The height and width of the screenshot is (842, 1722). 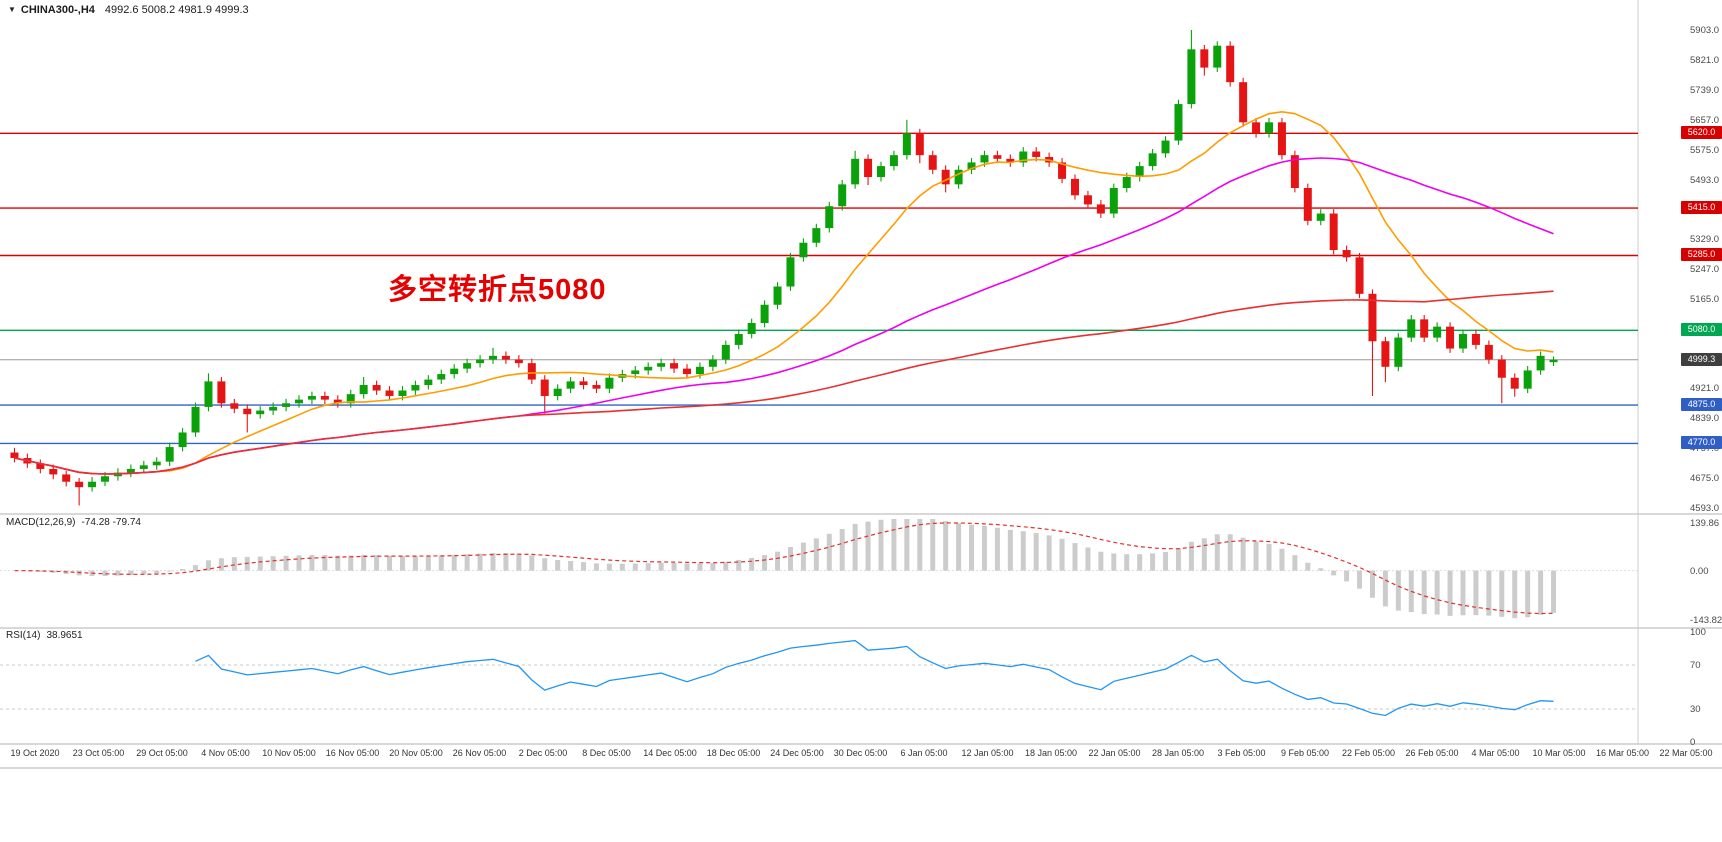 What do you see at coordinates (12, 9) in the screenshot?
I see `symbol-collapse-icon: ▼` at bounding box center [12, 9].